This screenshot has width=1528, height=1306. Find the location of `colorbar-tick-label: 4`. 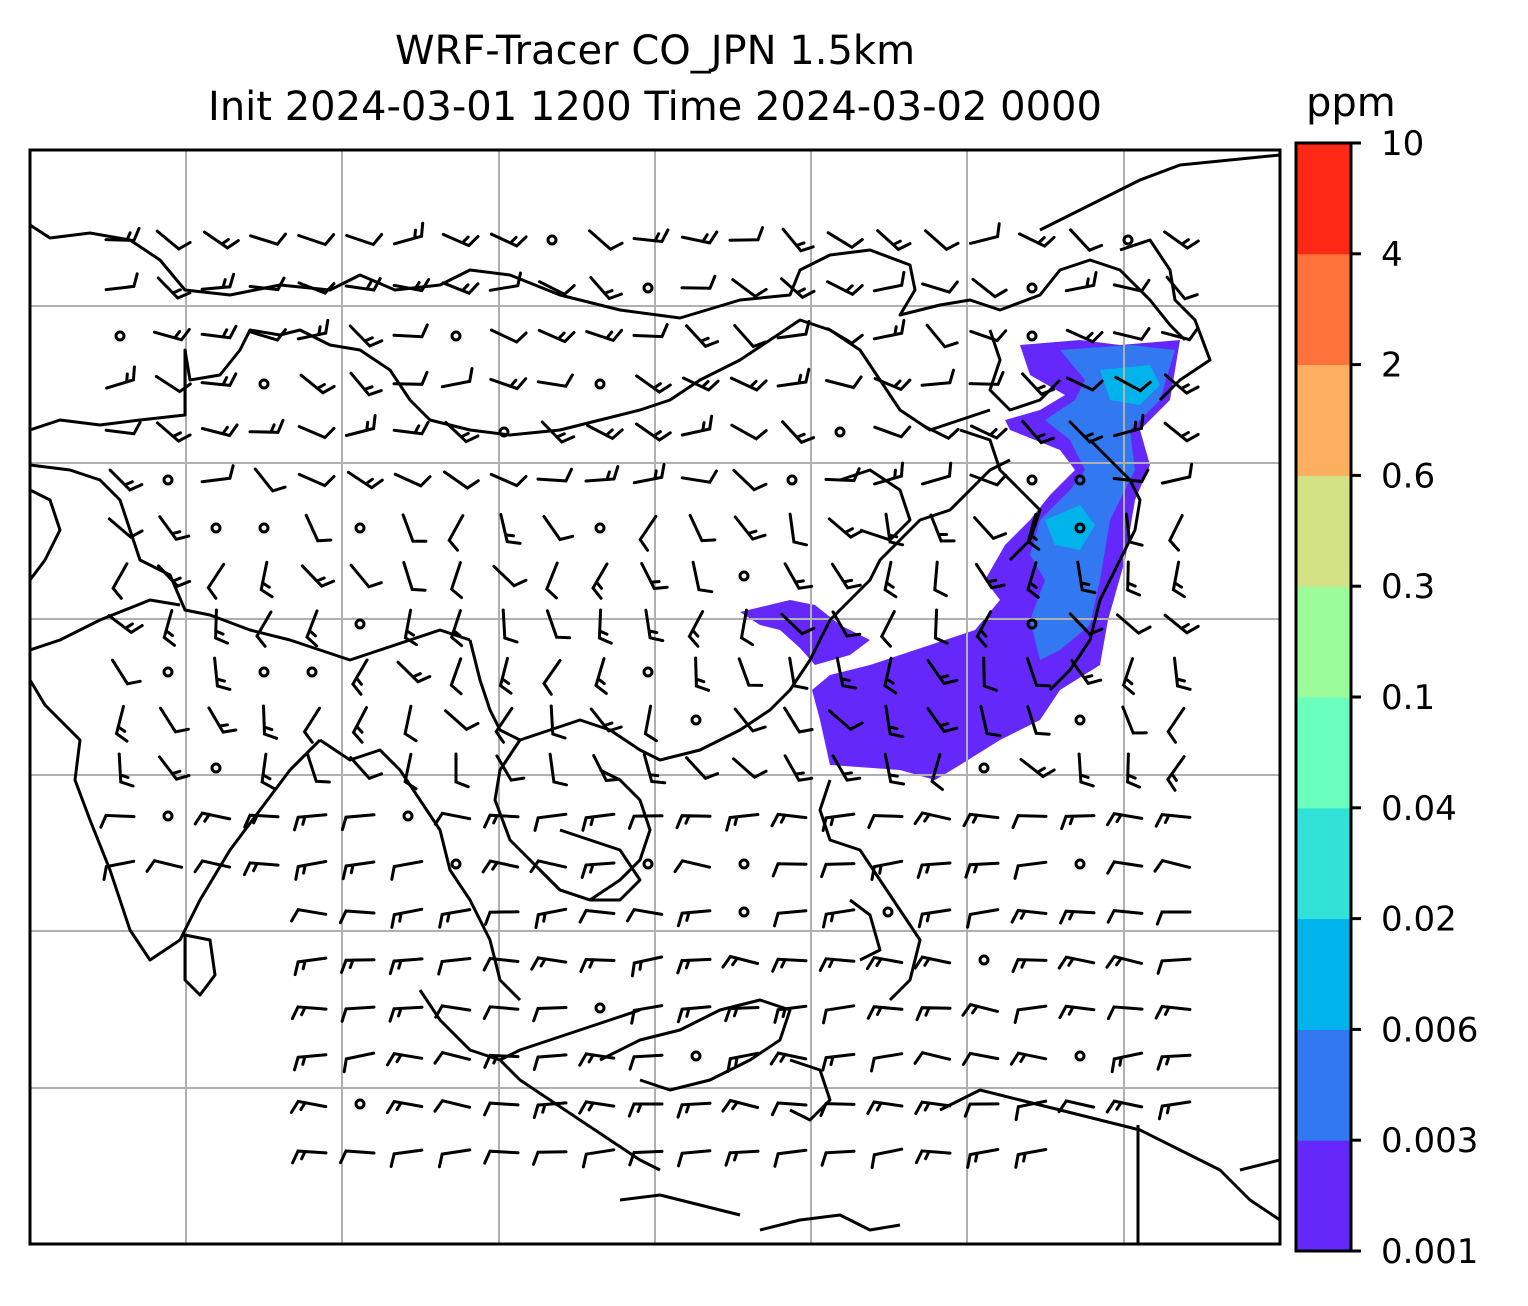

colorbar-tick-label: 4 is located at coordinates (1392, 255).